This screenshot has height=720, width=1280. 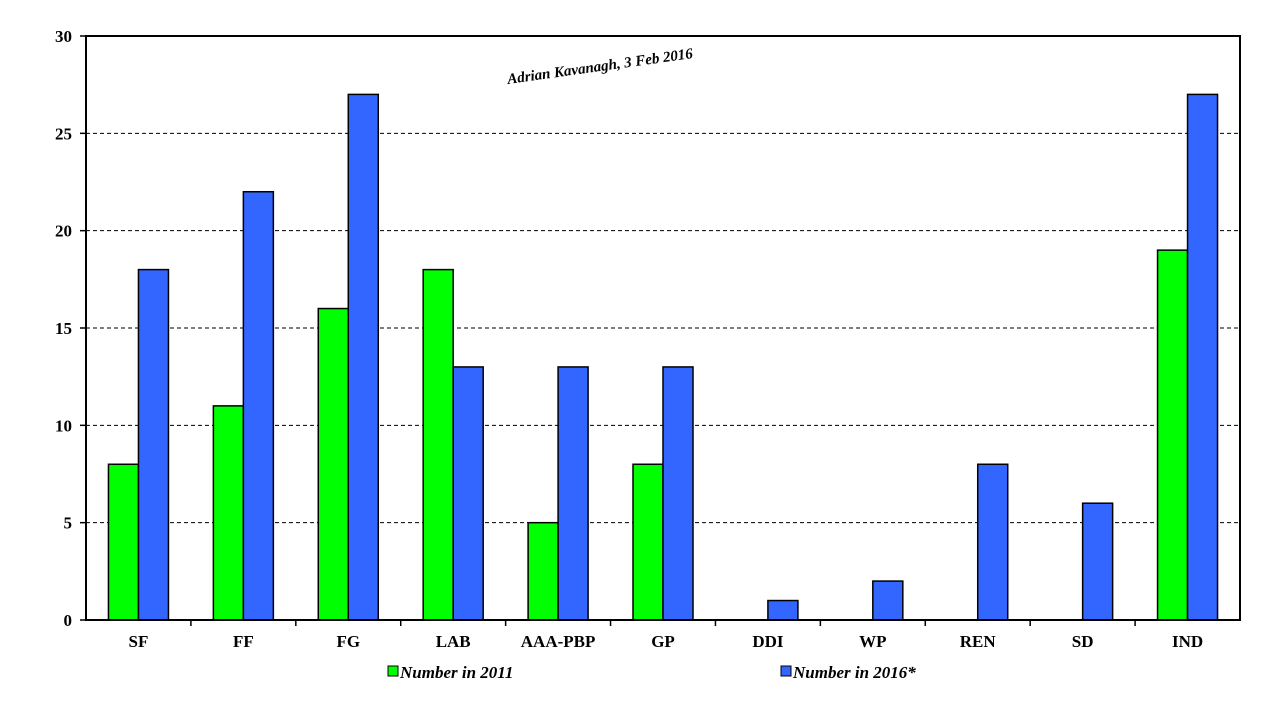 What do you see at coordinates (854, 672) in the screenshot?
I see `legend-label-2016: Number in 2016*` at bounding box center [854, 672].